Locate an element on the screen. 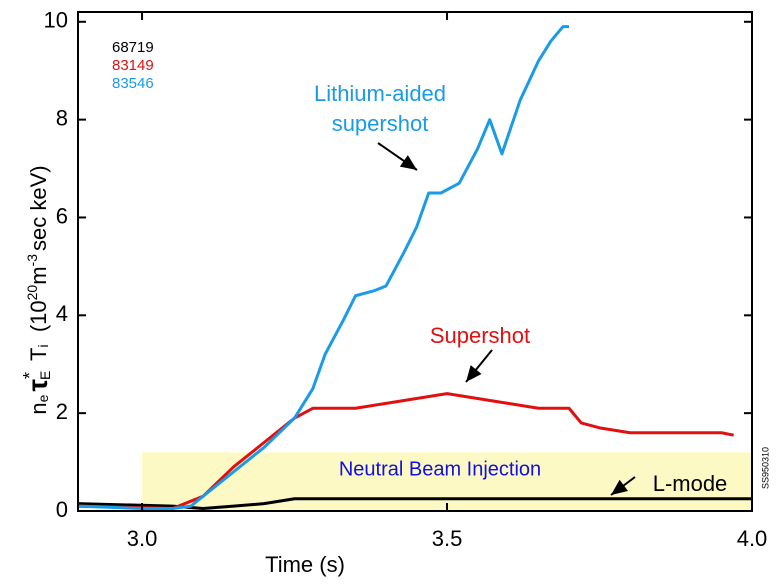 The image size is (780, 587). figure-id: SS950310 is located at coordinates (765, 468).